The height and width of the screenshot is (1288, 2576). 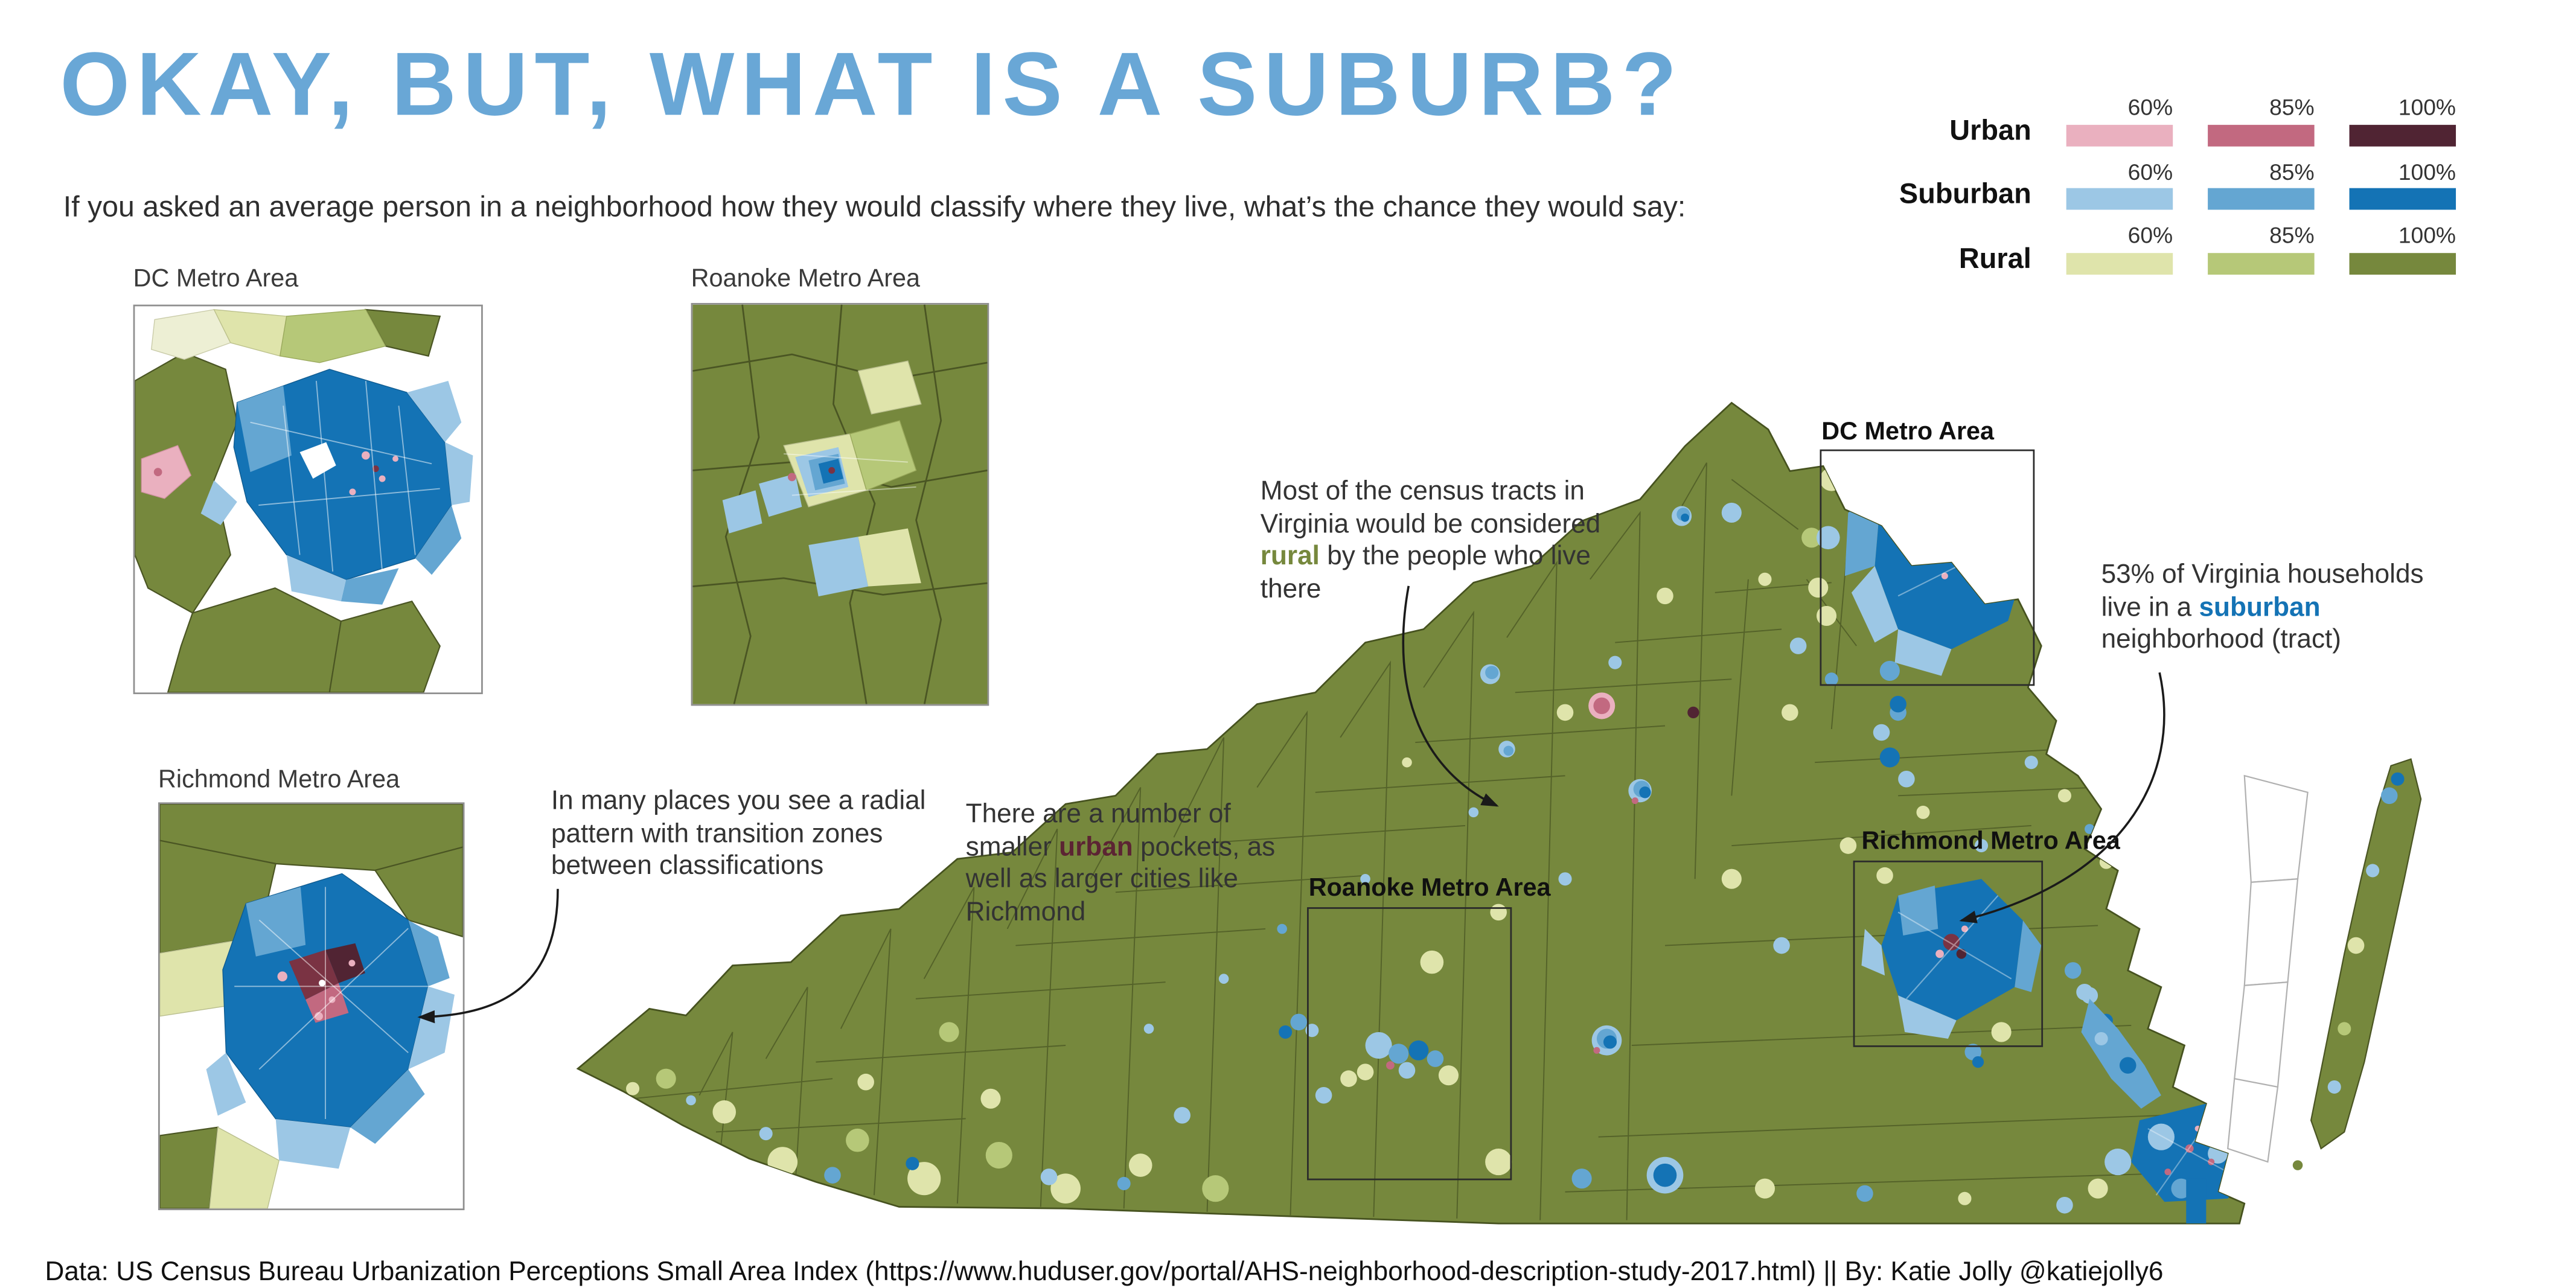 I want to click on bay-tracts, so click(x=2268, y=968).